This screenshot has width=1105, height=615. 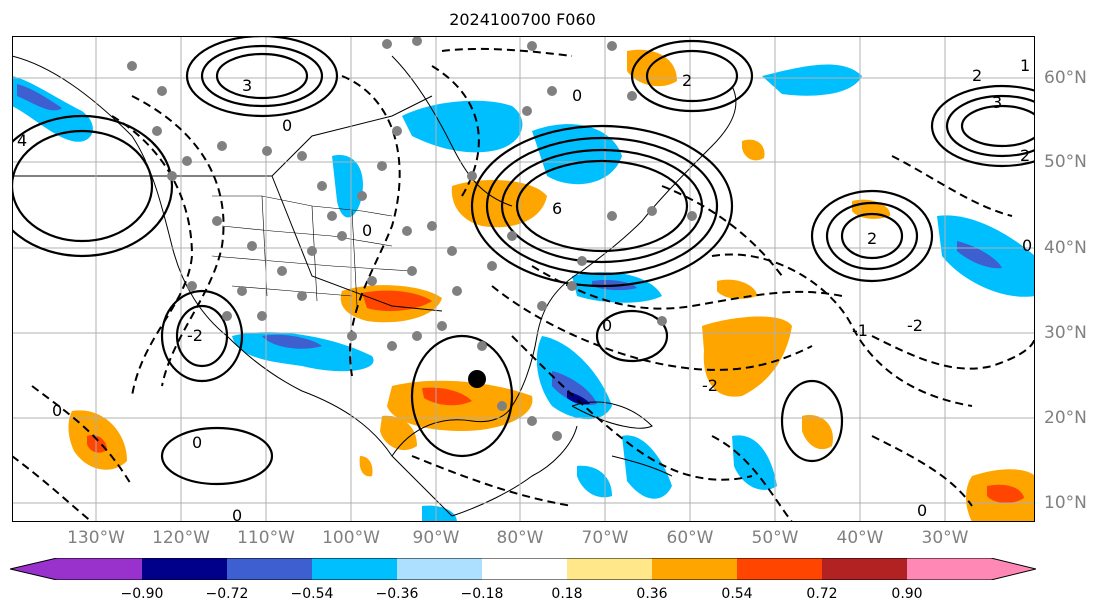 What do you see at coordinates (557, 208) in the screenshot?
I see `svg-text: 6` at bounding box center [557, 208].